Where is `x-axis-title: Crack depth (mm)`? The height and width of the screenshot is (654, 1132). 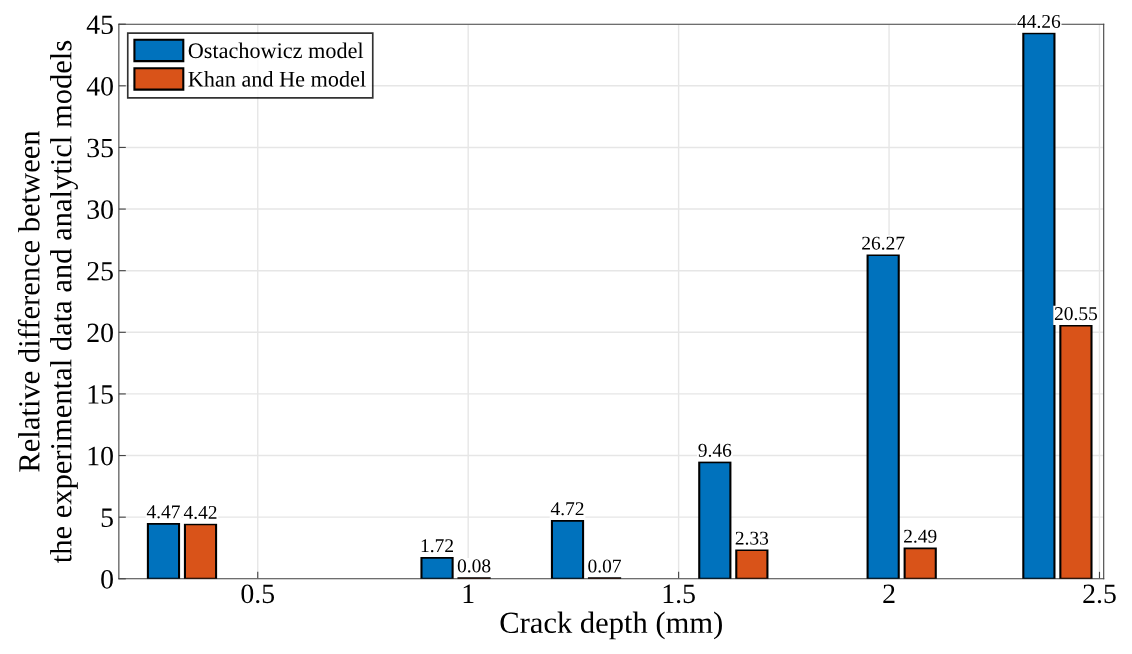 x-axis-title: Crack depth (mm) is located at coordinates (611, 625).